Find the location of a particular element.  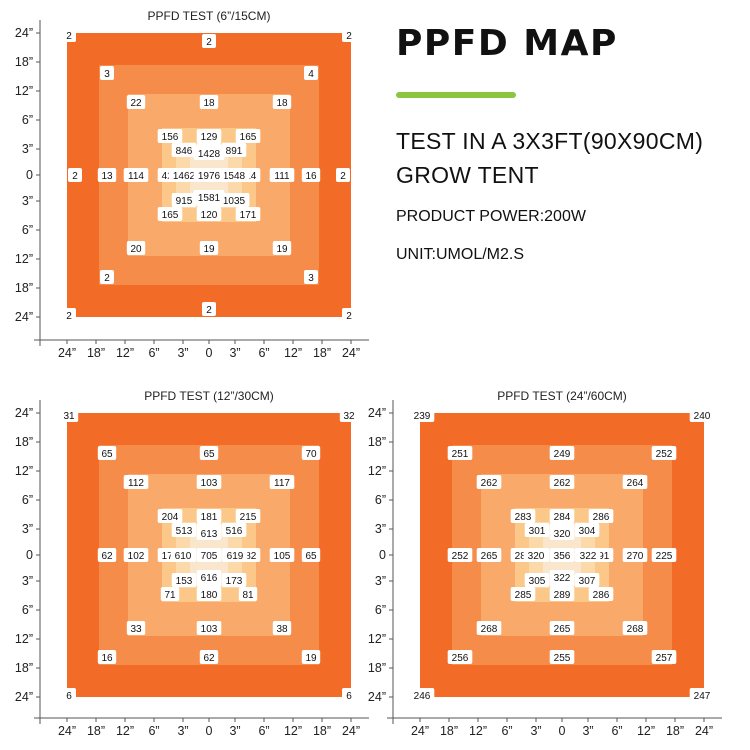

x-tick-label: 18” is located at coordinates (449, 731).